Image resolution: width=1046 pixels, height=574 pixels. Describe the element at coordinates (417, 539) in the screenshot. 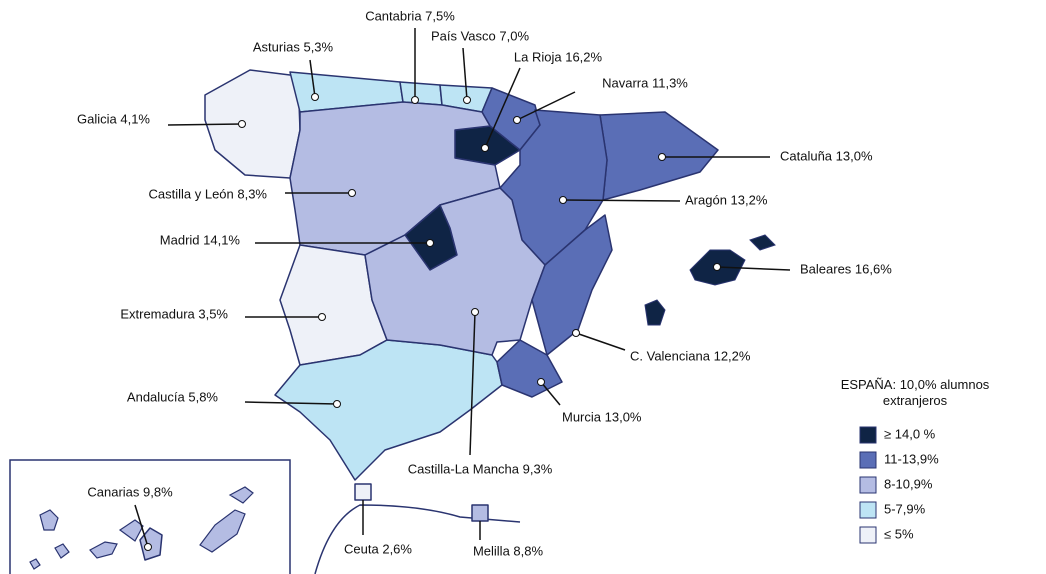

I see `africa-coast` at that location.